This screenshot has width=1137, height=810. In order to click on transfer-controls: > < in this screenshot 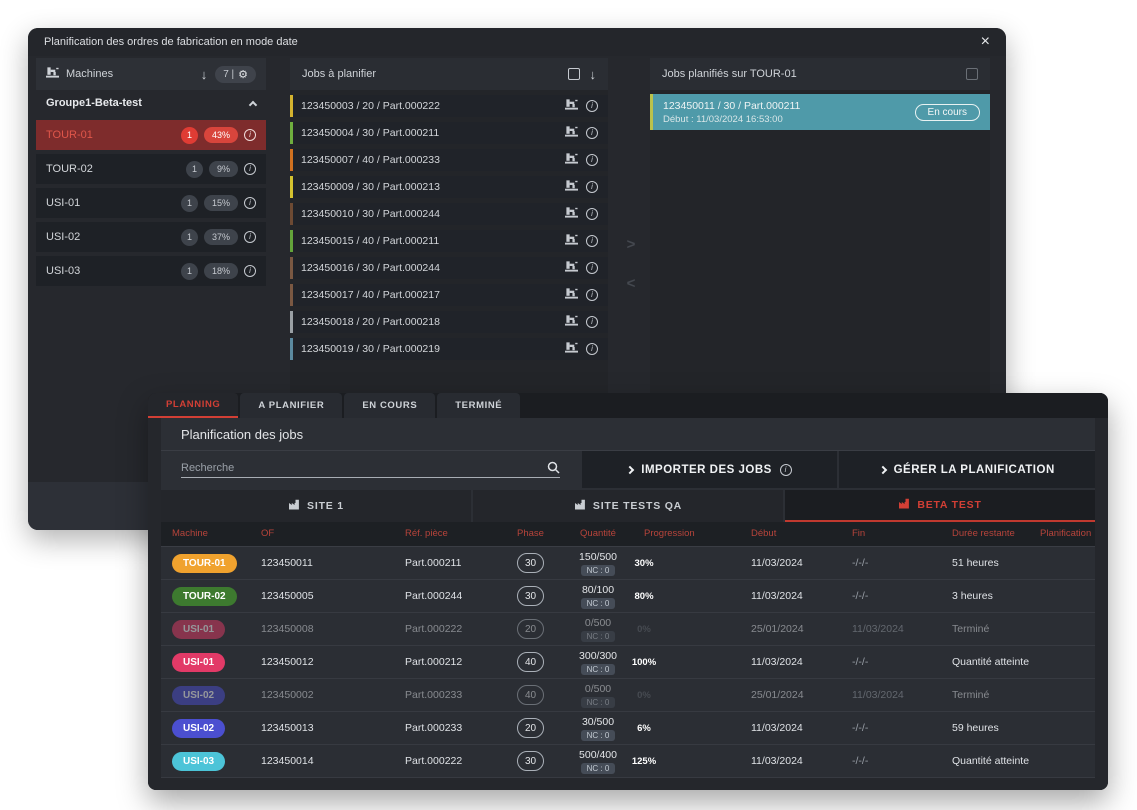, I will do `click(631, 264)`.